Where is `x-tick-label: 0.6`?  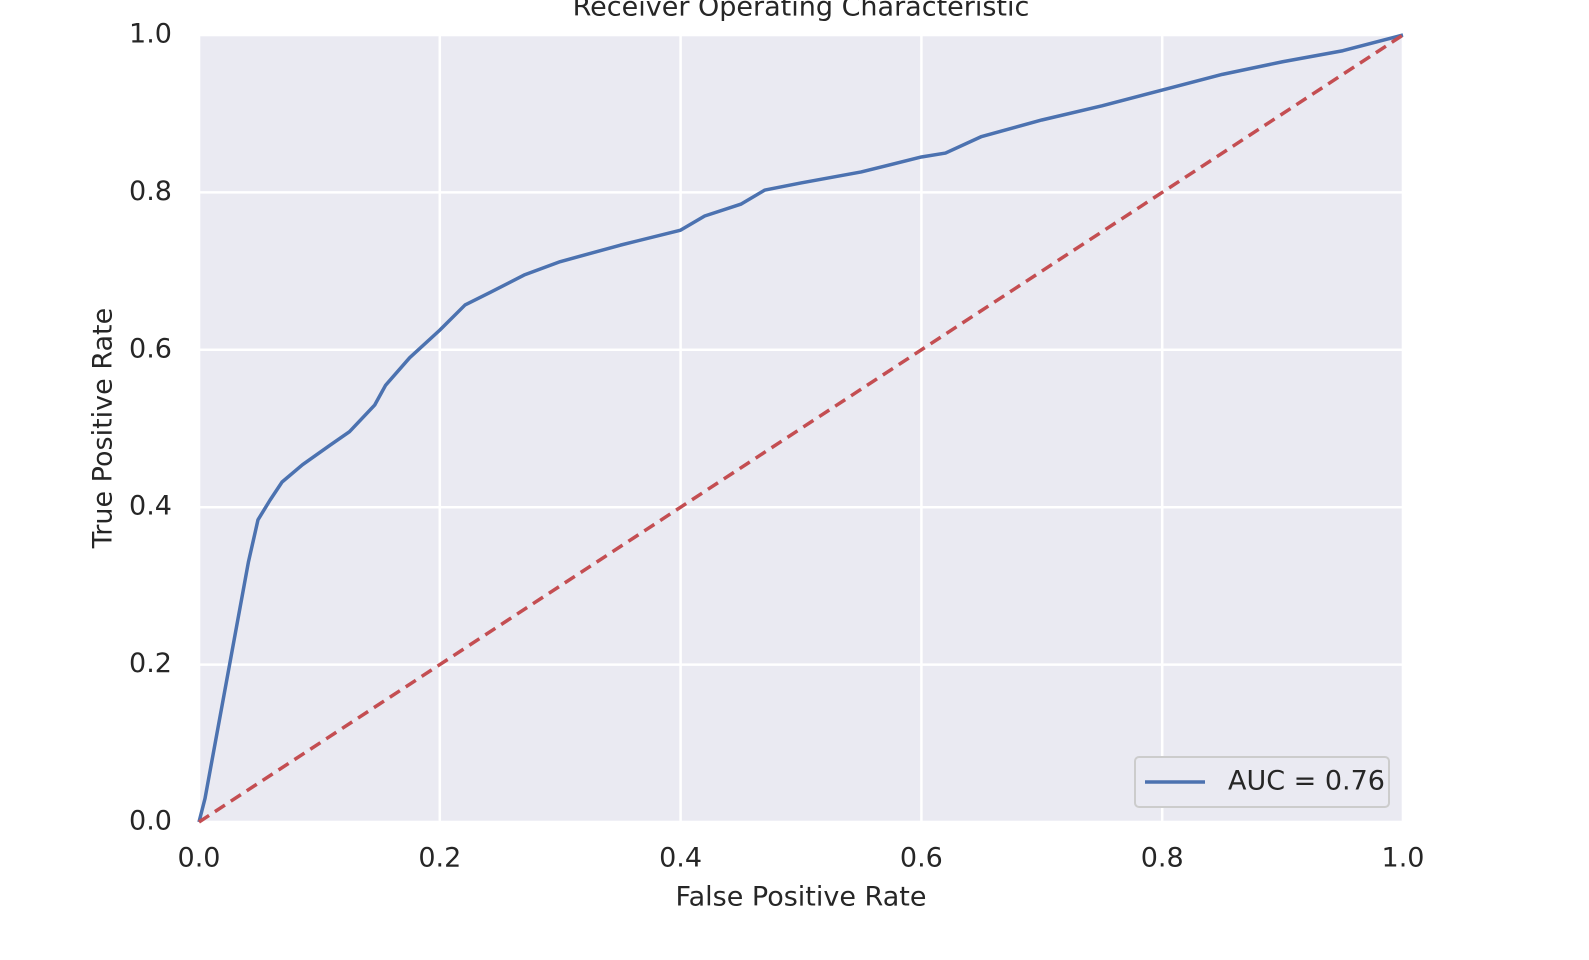
x-tick-label: 0.6 is located at coordinates (921, 858).